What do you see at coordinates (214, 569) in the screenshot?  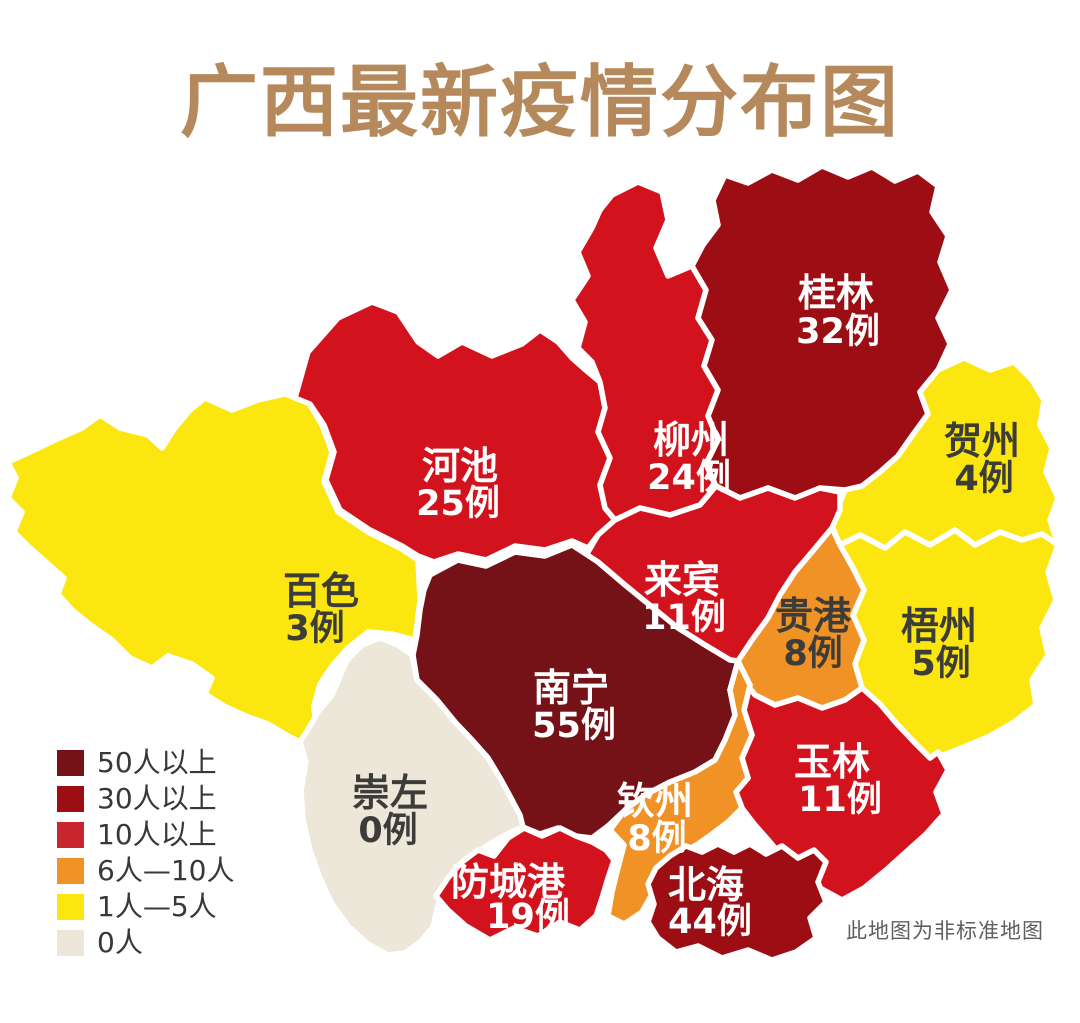 I see `region-baise` at bounding box center [214, 569].